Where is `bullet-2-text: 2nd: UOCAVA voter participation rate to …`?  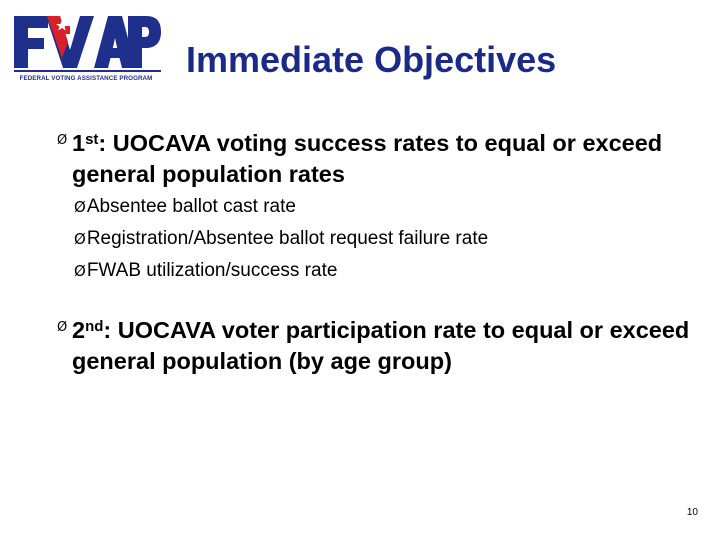
bullet-2-text: 2nd: UOCAVA voter participation rate to … is located at coordinates (377, 346).